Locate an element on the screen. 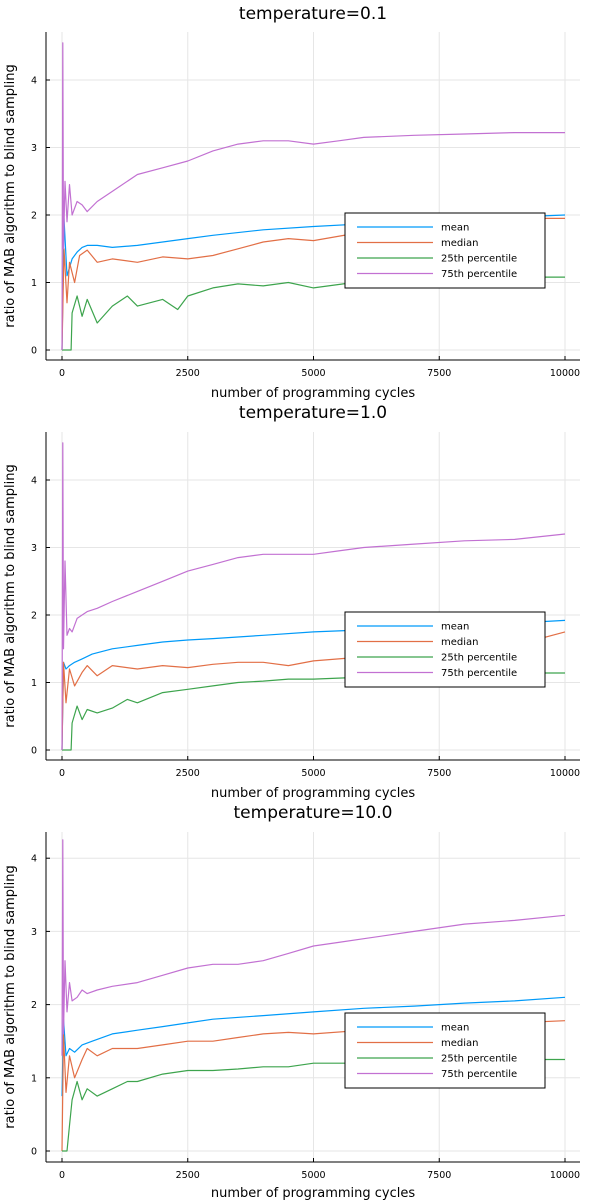 The image size is (600, 1200). series-line-mean is located at coordinates (313, 1046).